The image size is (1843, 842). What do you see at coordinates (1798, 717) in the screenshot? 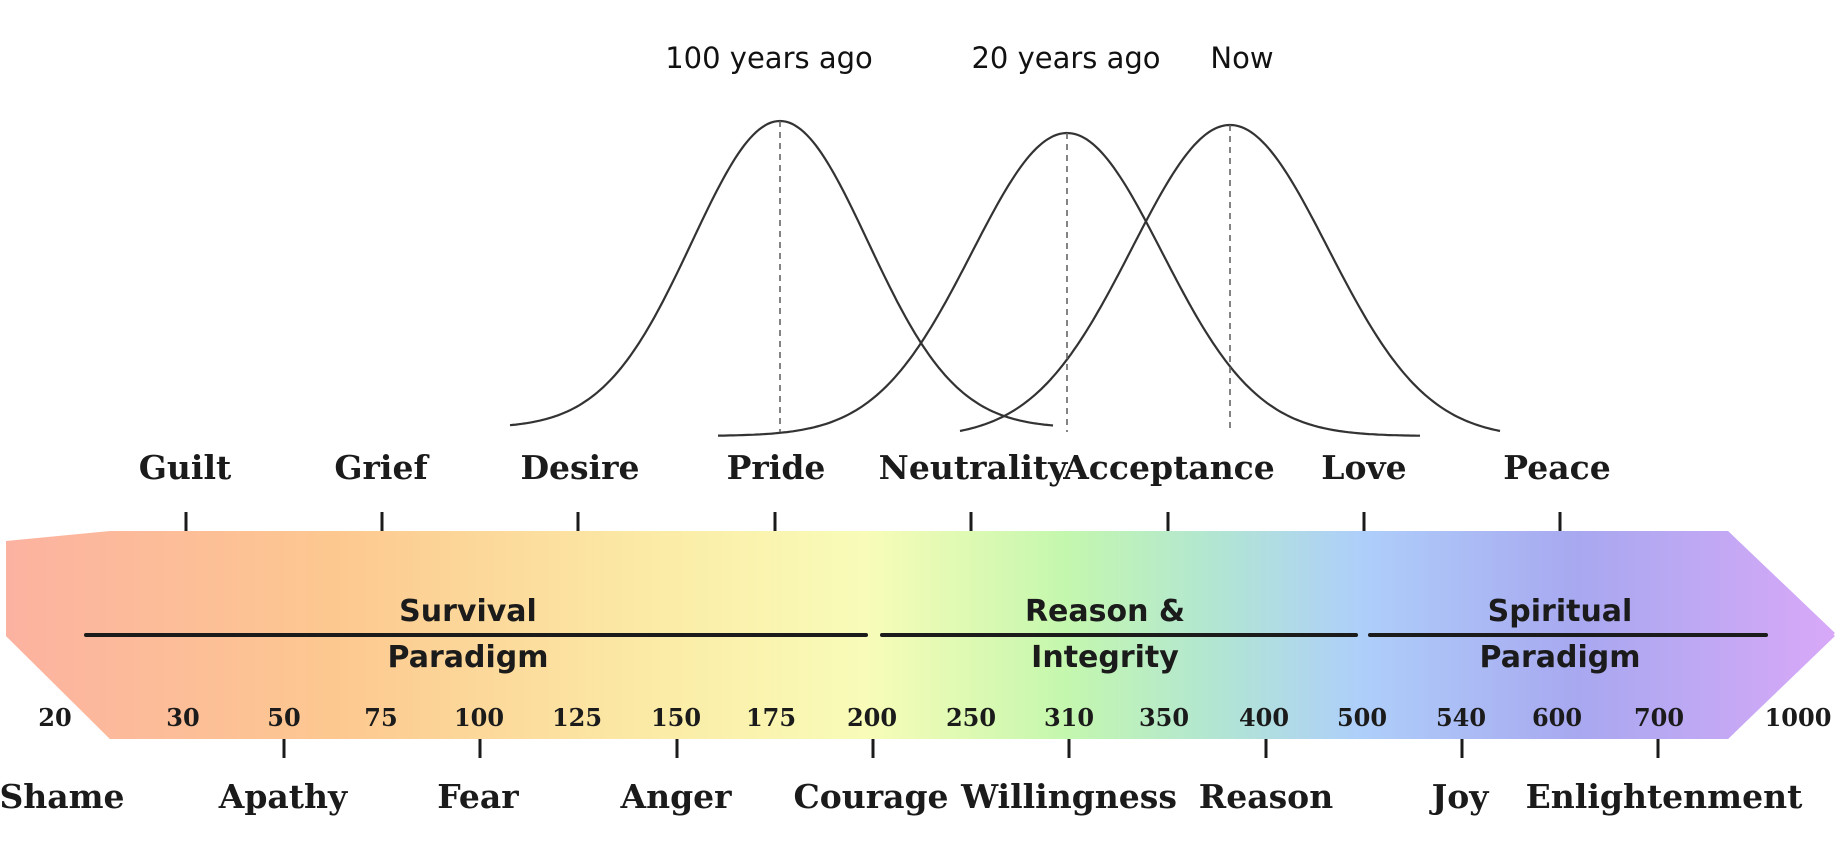
I see `scale-number: 1000` at bounding box center [1798, 717].